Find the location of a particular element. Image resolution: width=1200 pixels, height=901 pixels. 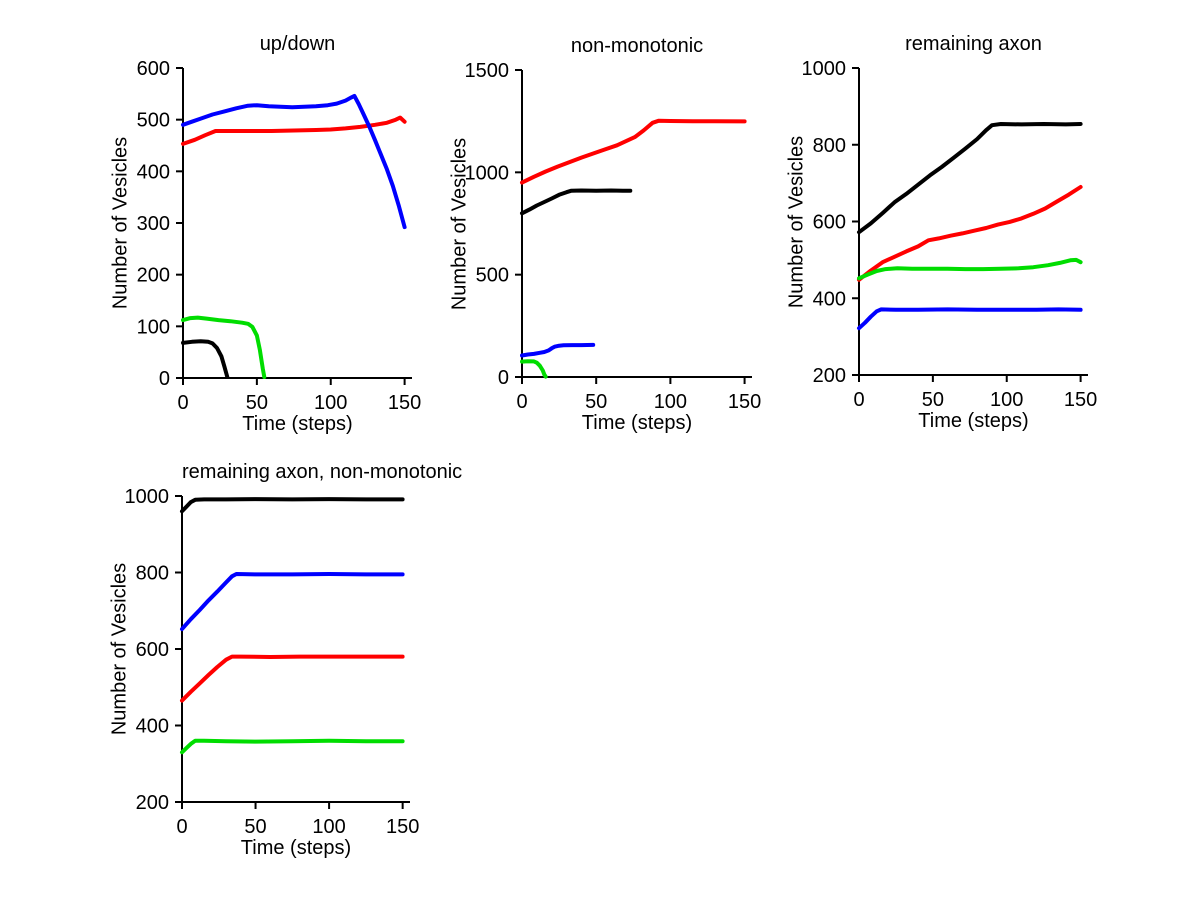

subplot-title-up-down: up/down is located at coordinates (297, 44).